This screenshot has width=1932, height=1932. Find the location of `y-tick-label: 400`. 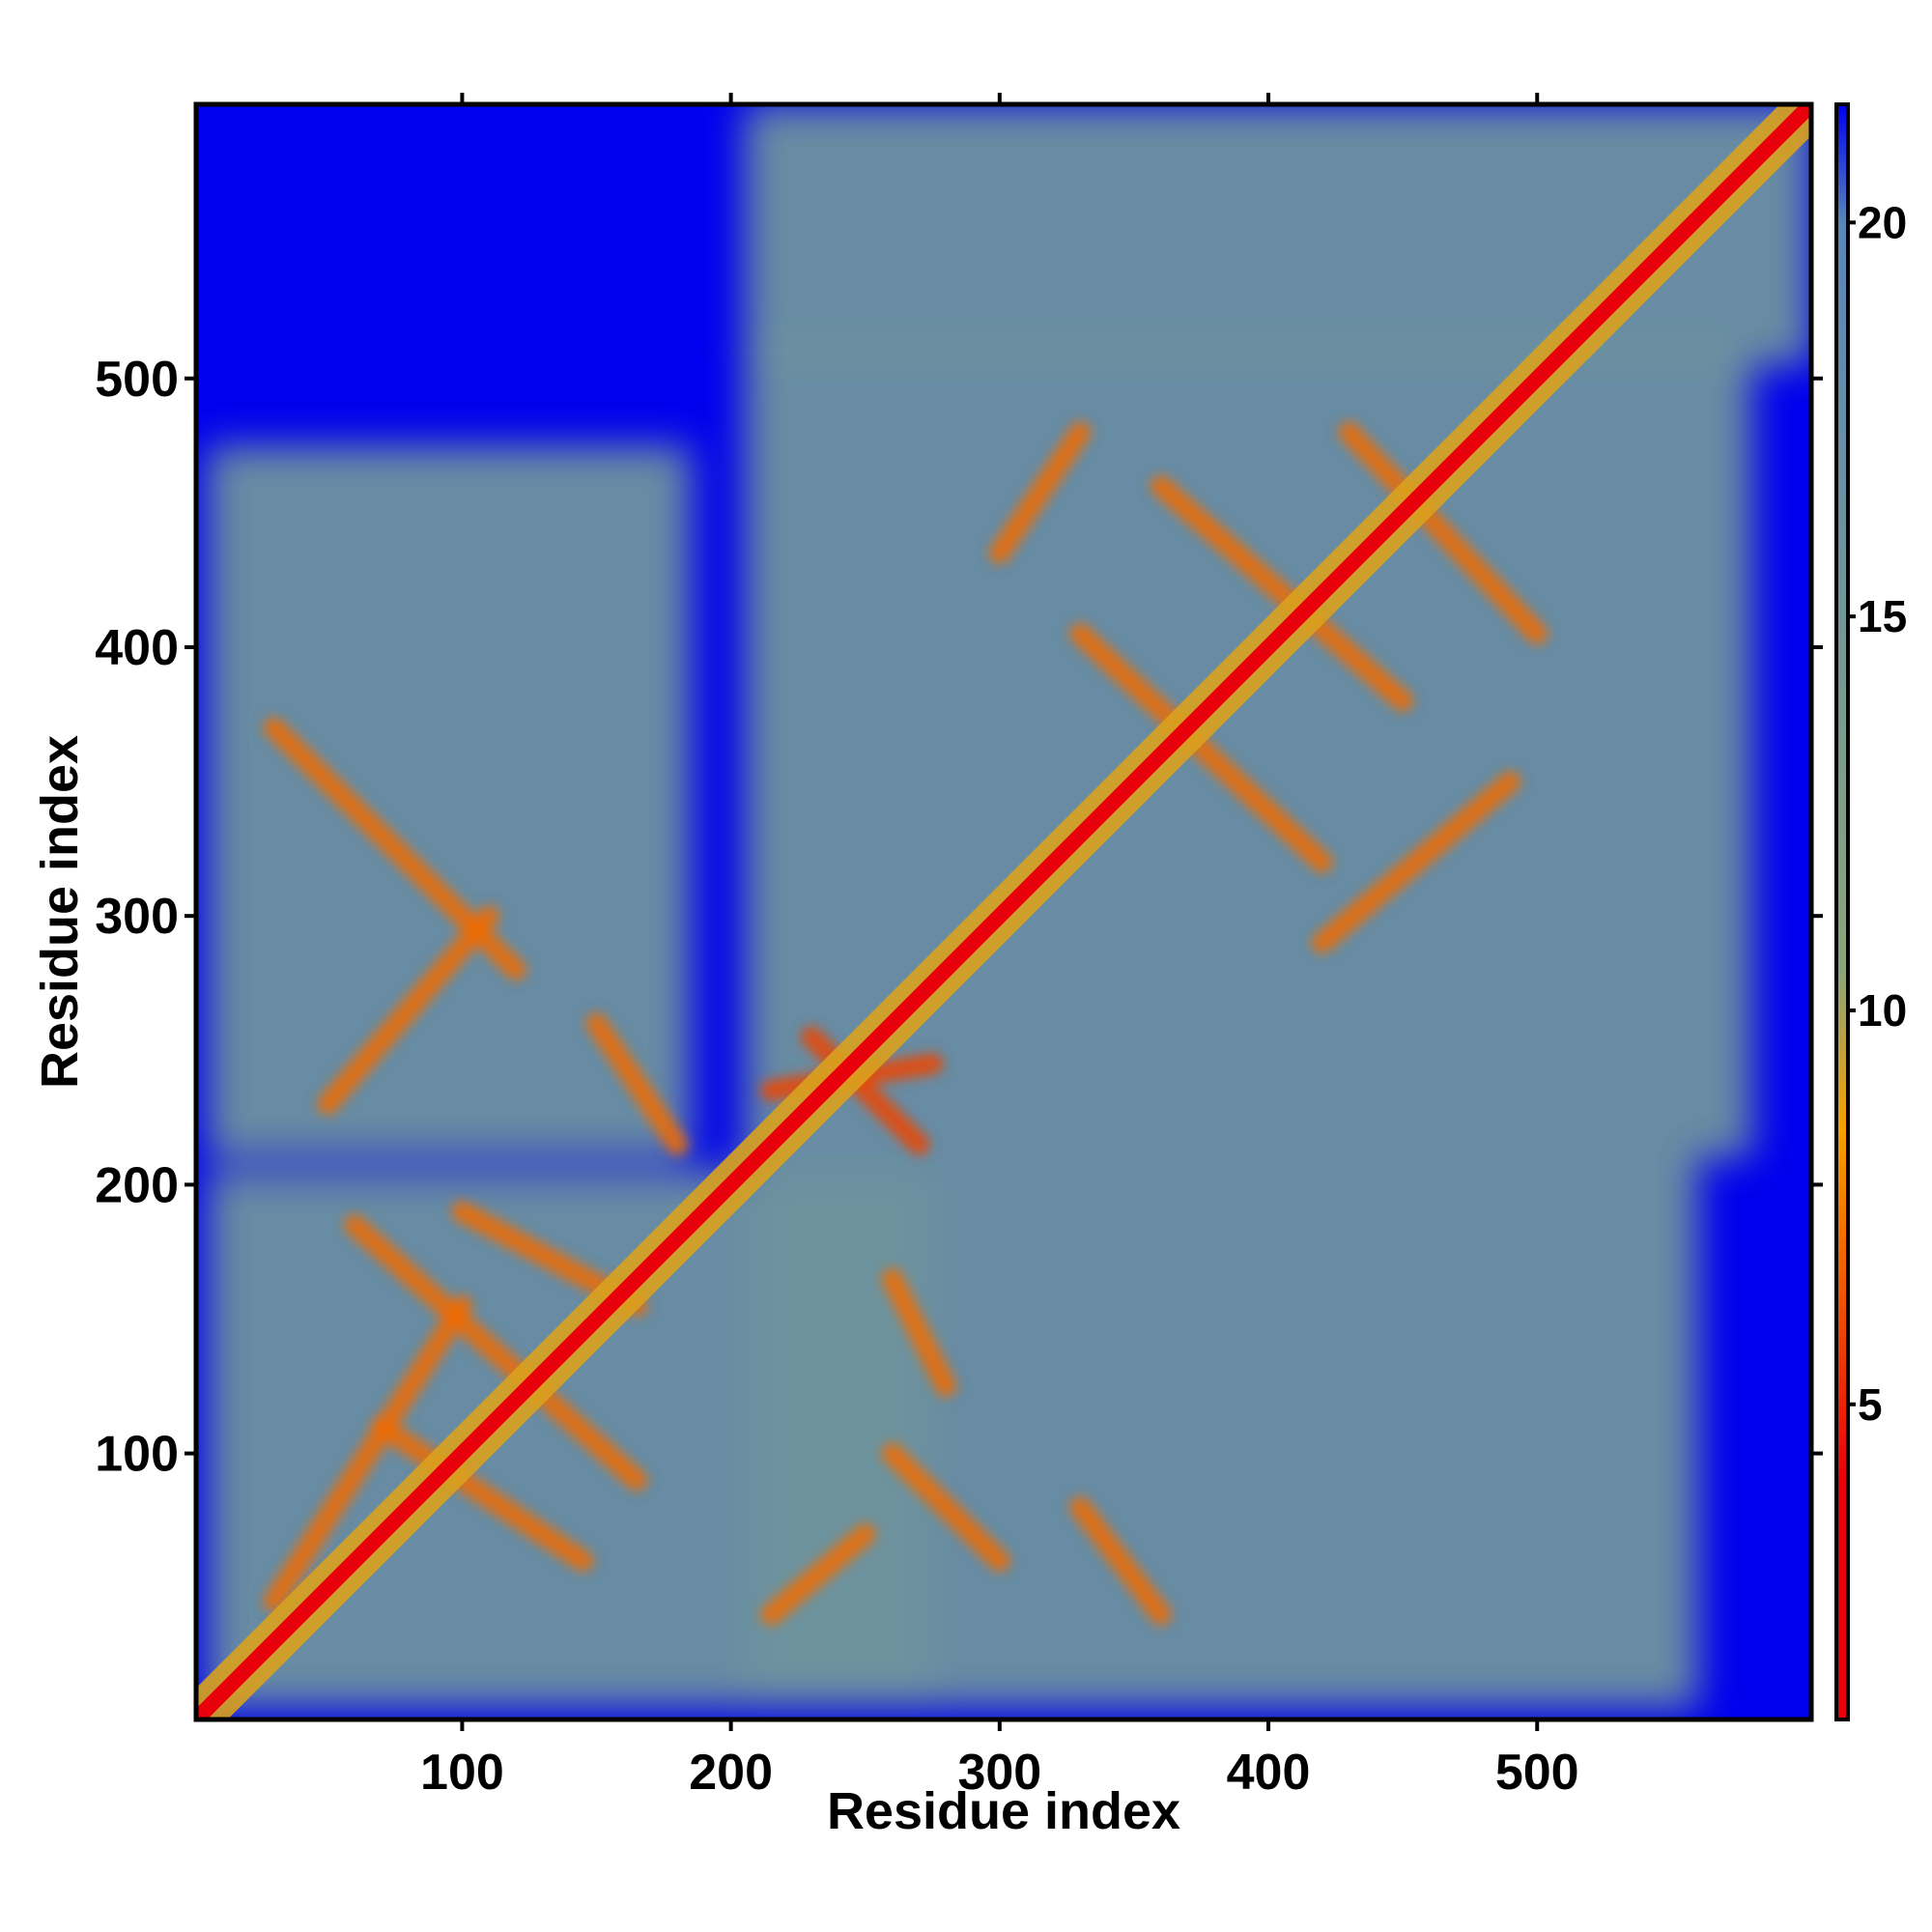

y-tick-label: 400 is located at coordinates (137, 648).